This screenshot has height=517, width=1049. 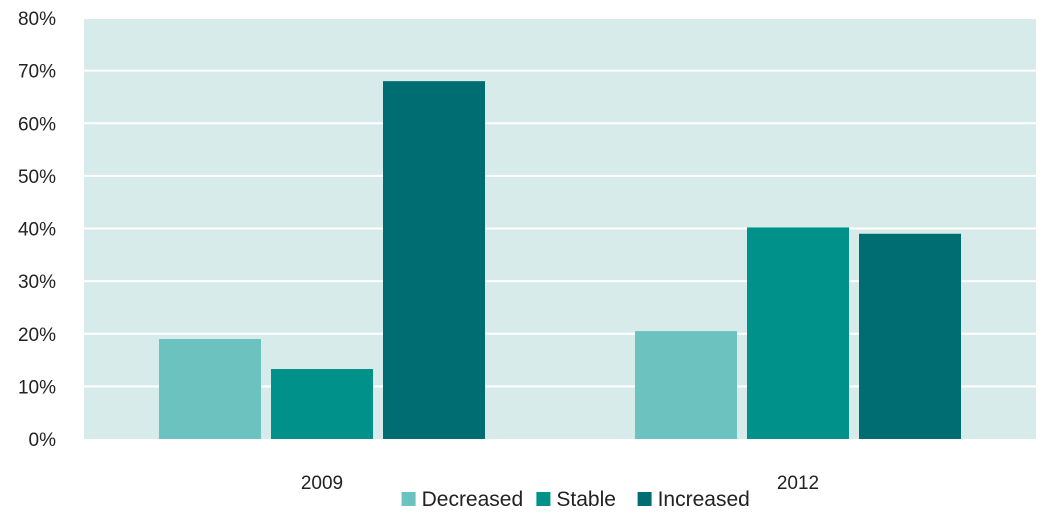 What do you see at coordinates (210, 389) in the screenshot?
I see `bar-decreased-2009` at bounding box center [210, 389].